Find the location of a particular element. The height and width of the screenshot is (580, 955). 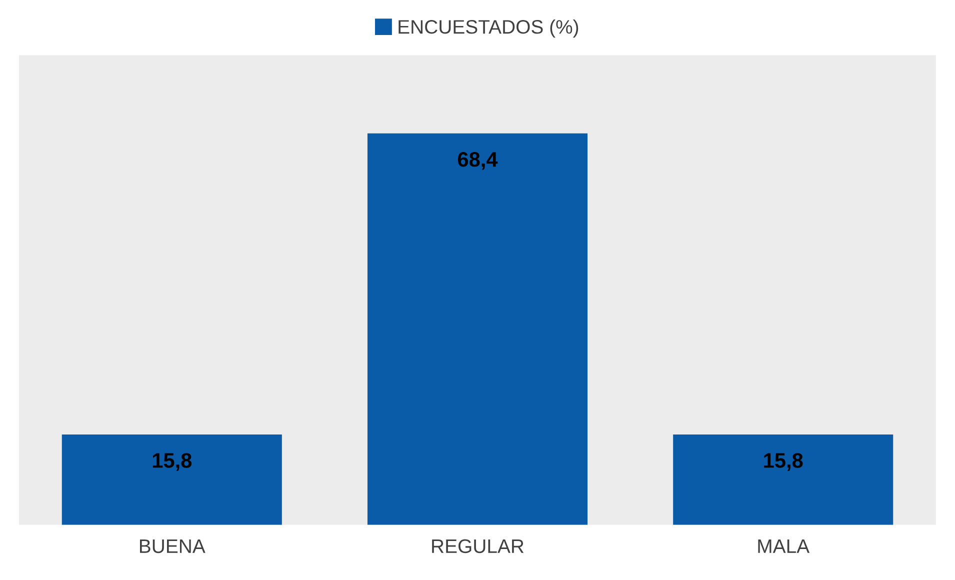

x-tick-label: MALA is located at coordinates (784, 546).